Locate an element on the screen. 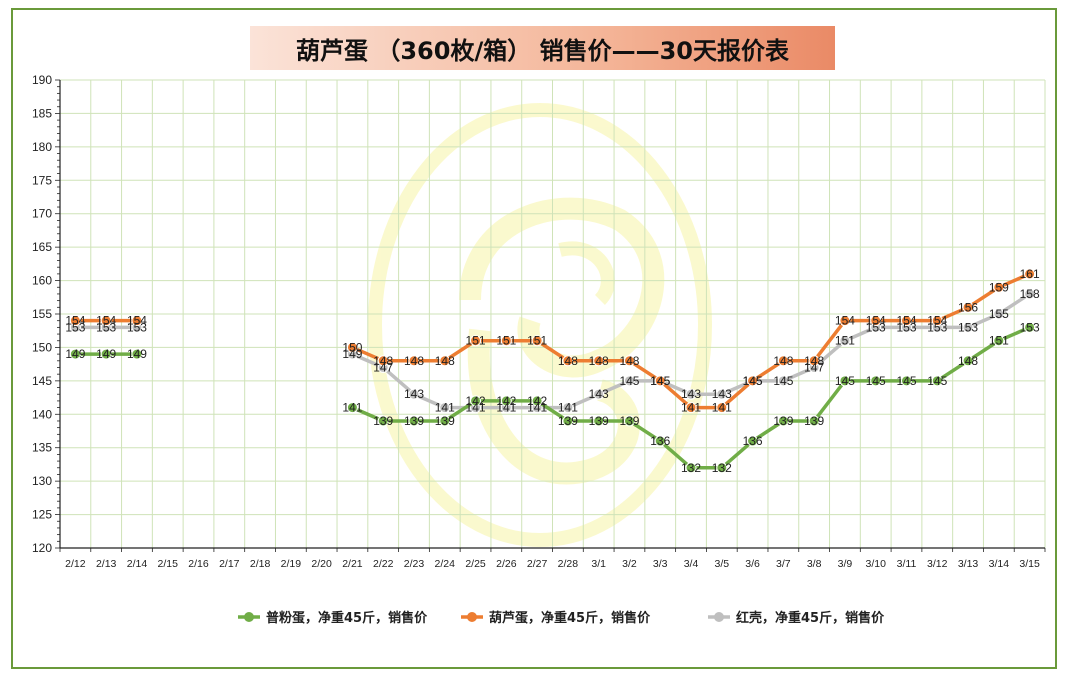 This screenshot has height=682, width=1080. y-tick-label: 145 is located at coordinates (42, 381).